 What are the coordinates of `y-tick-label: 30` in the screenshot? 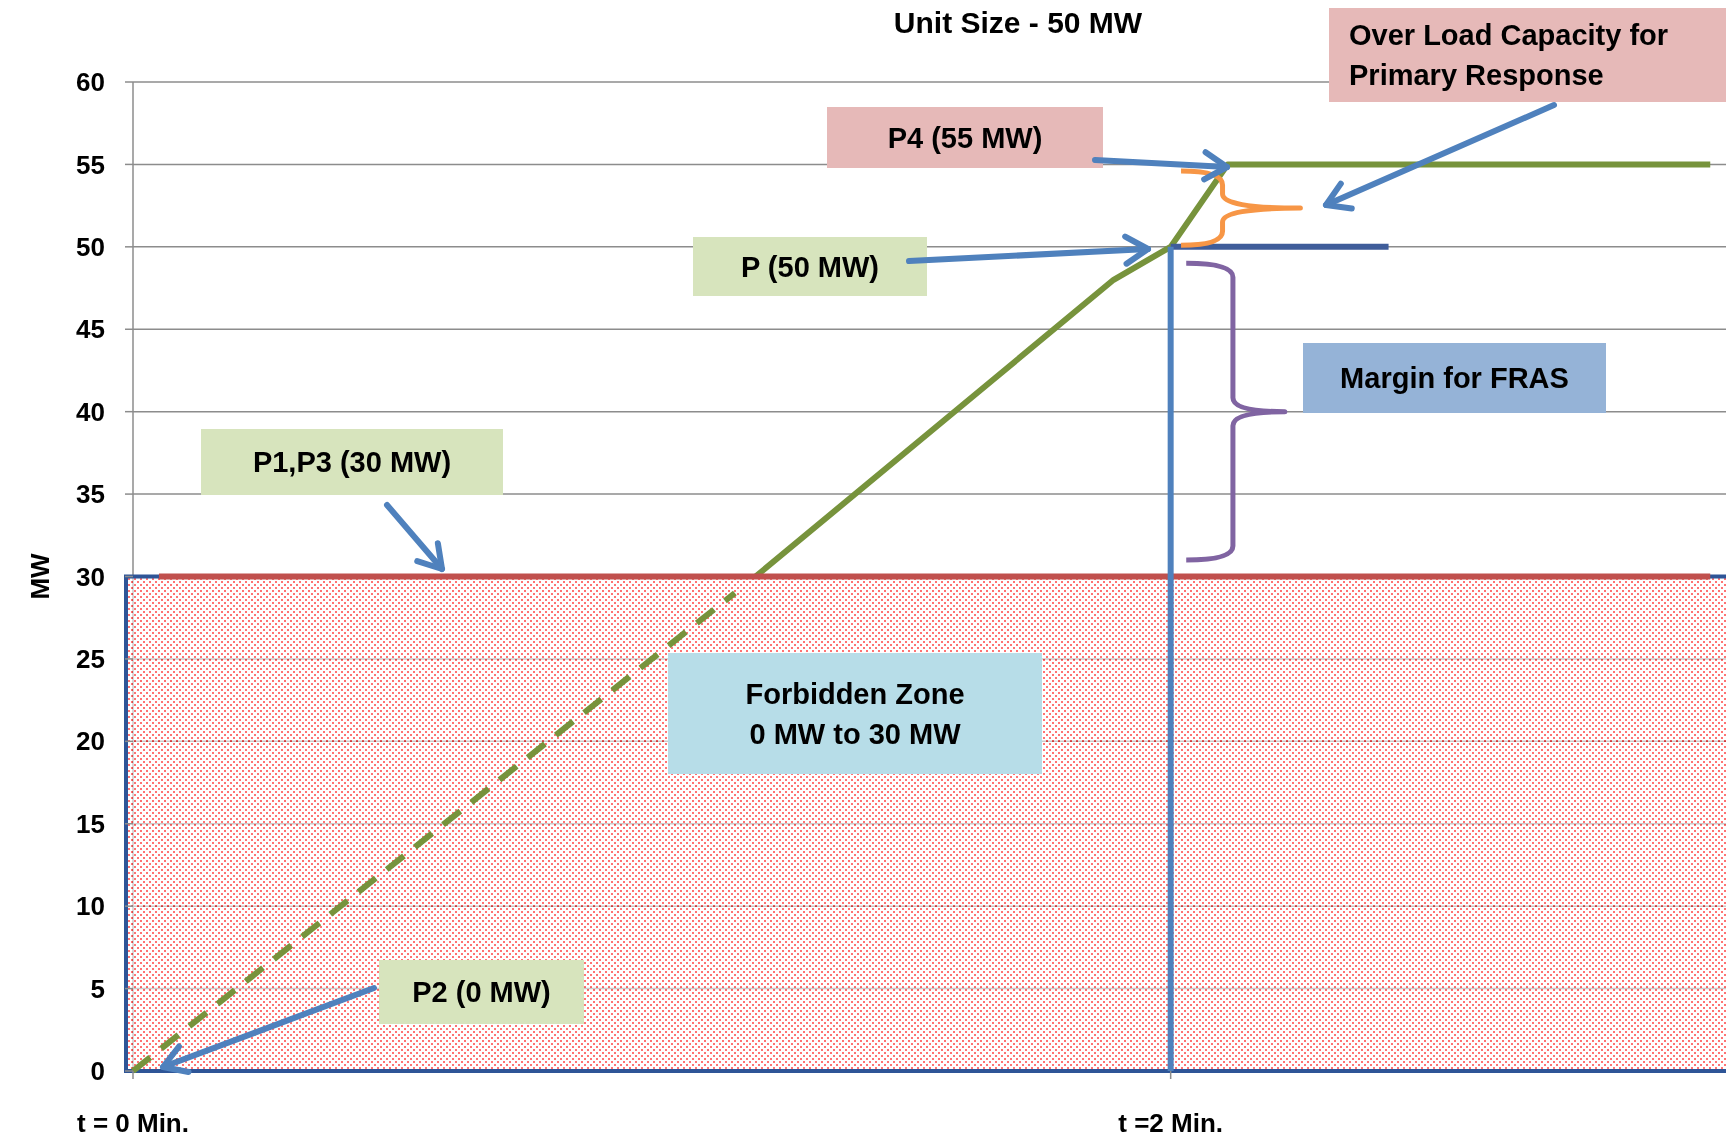 It's located at (90, 576).